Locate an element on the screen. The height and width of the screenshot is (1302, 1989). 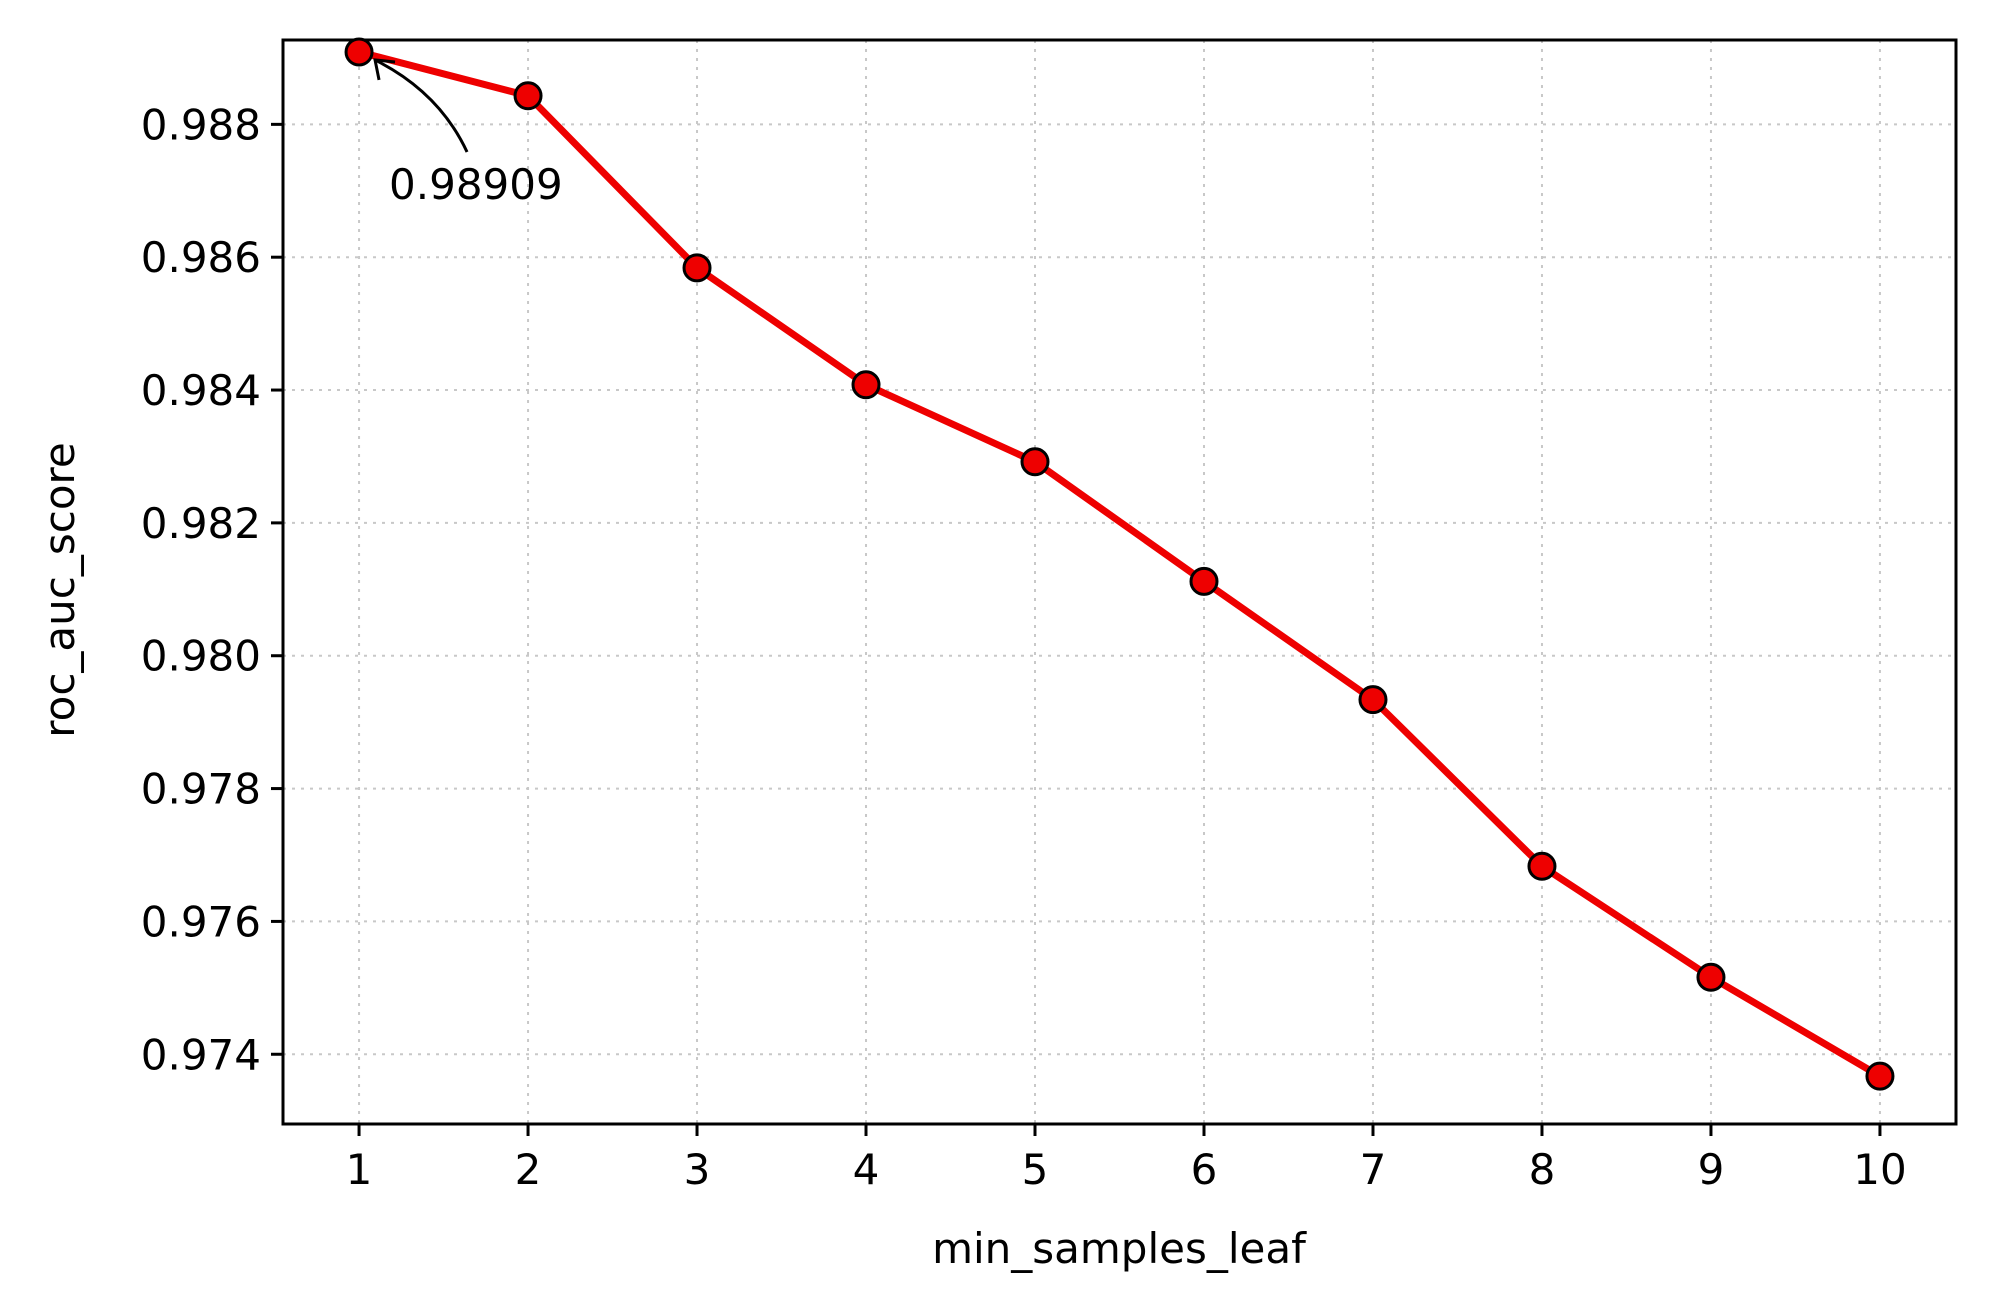
x-tick-label: 5 is located at coordinates (1035, 1169).